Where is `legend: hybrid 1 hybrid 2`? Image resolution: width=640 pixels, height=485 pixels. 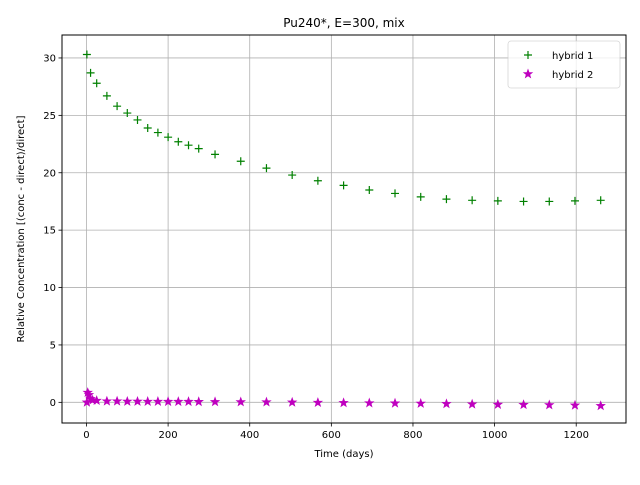
legend: hybrid 1 hybrid 2 is located at coordinates (564, 64).